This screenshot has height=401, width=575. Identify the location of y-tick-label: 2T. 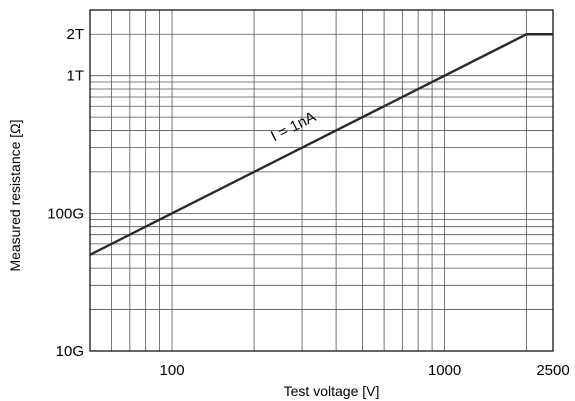
(75, 34).